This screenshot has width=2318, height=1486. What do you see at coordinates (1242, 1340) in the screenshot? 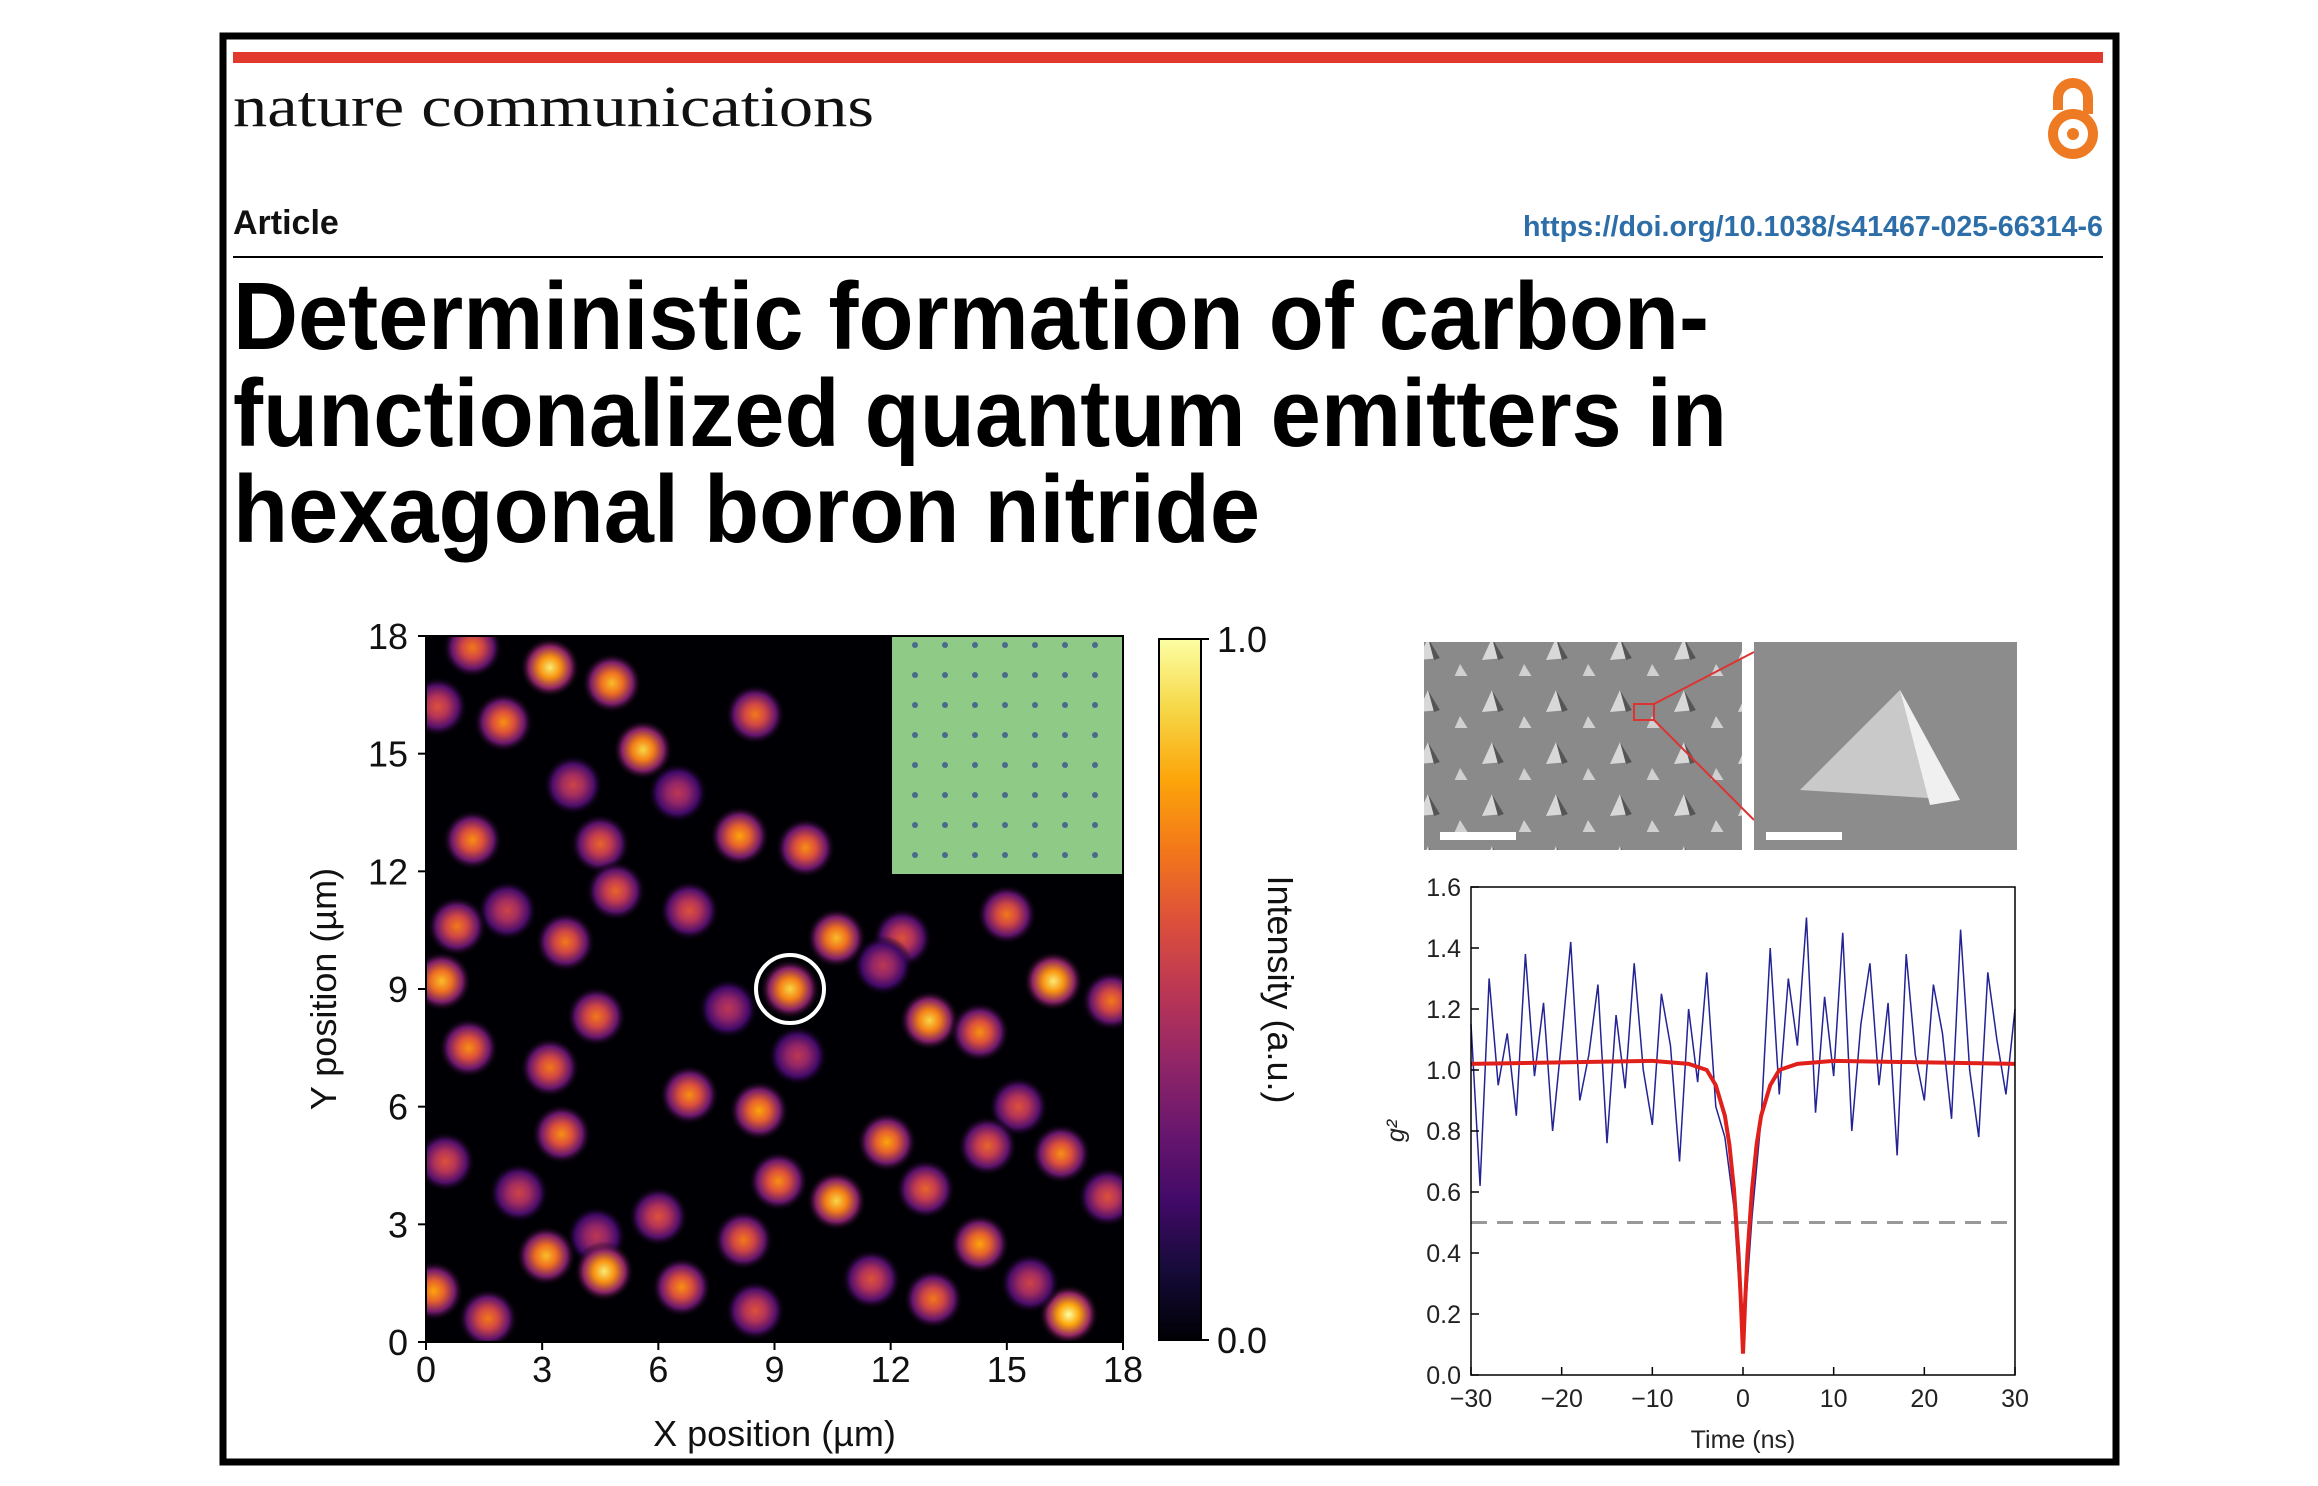
I see `colorbar-tick-label: 0.0` at bounding box center [1242, 1340].